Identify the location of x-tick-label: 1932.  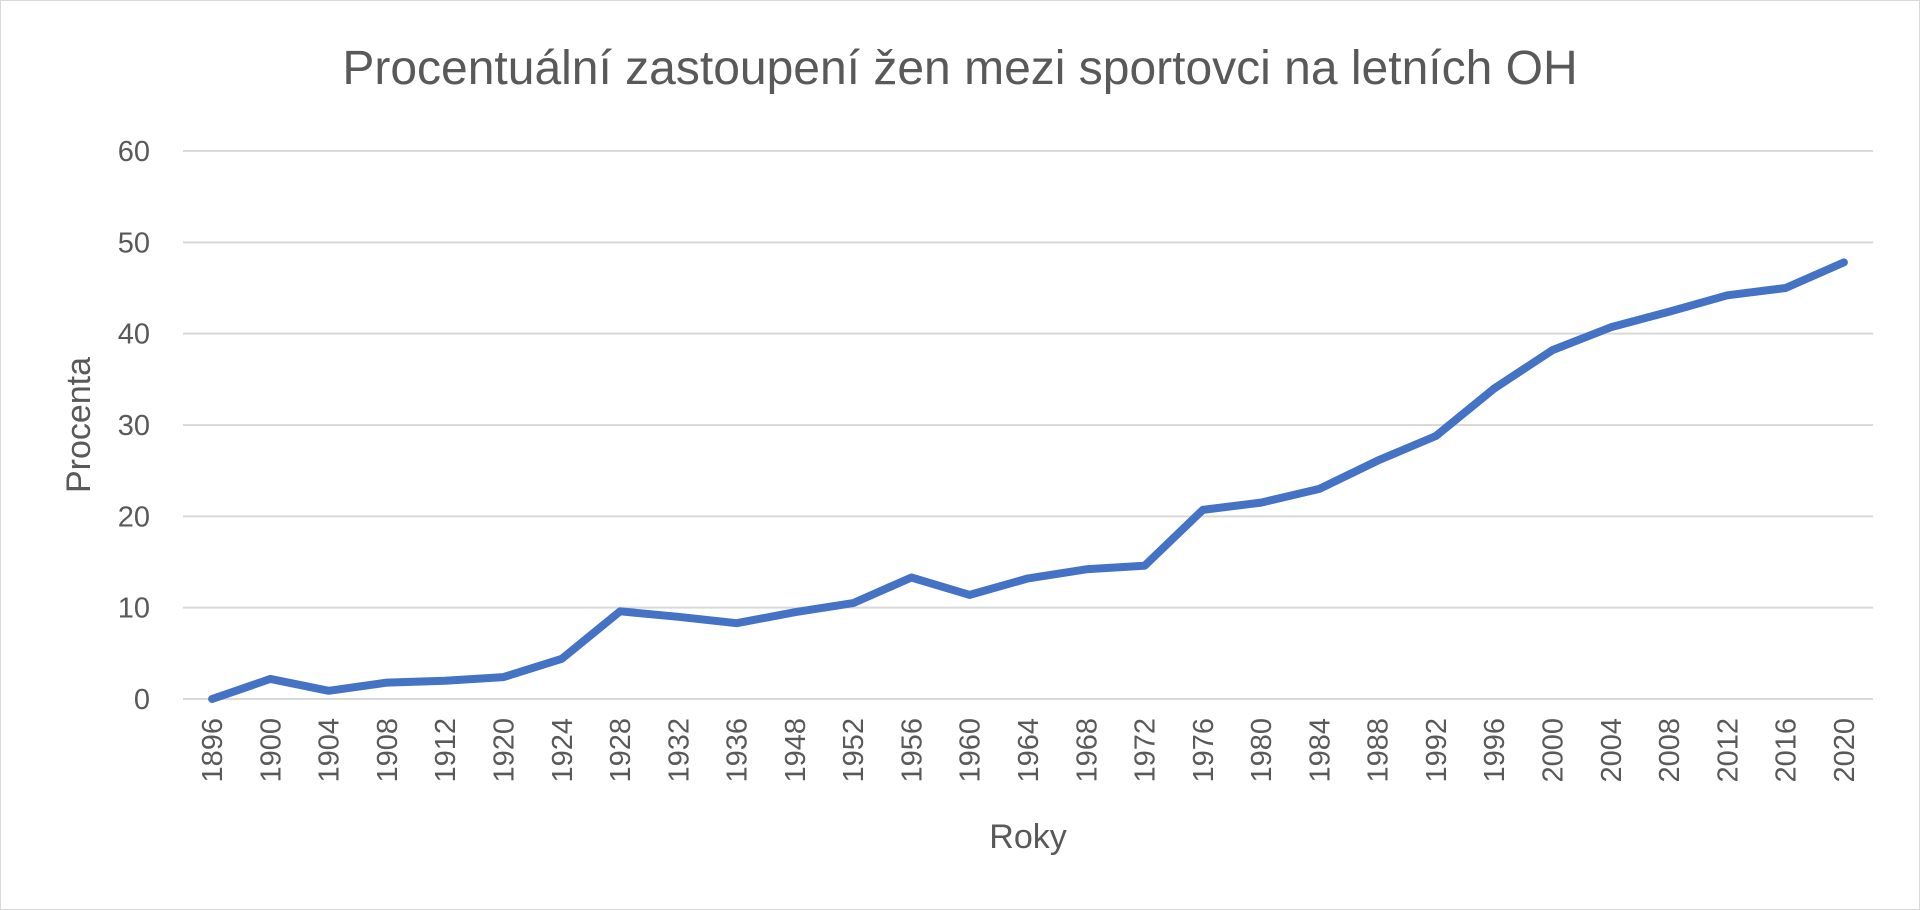
(679, 750).